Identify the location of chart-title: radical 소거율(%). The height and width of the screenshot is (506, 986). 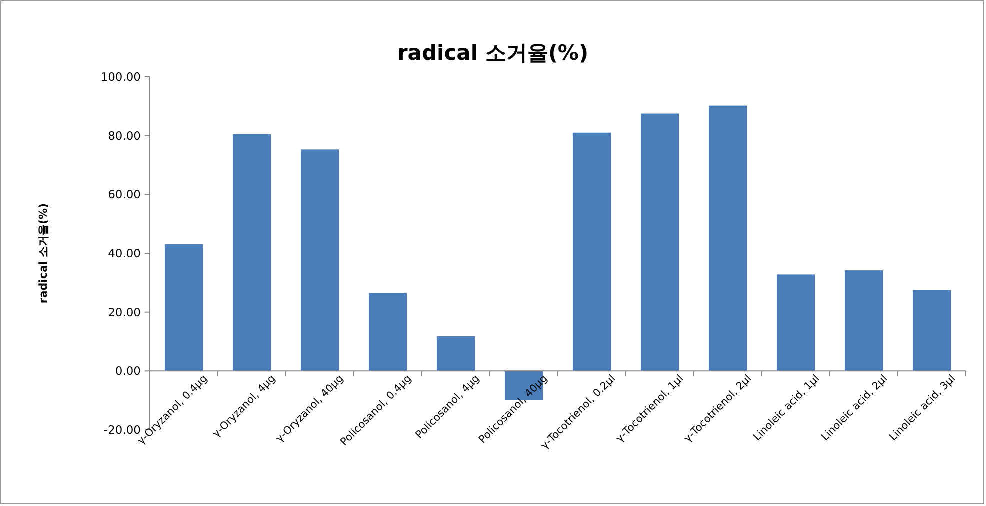
(493, 53).